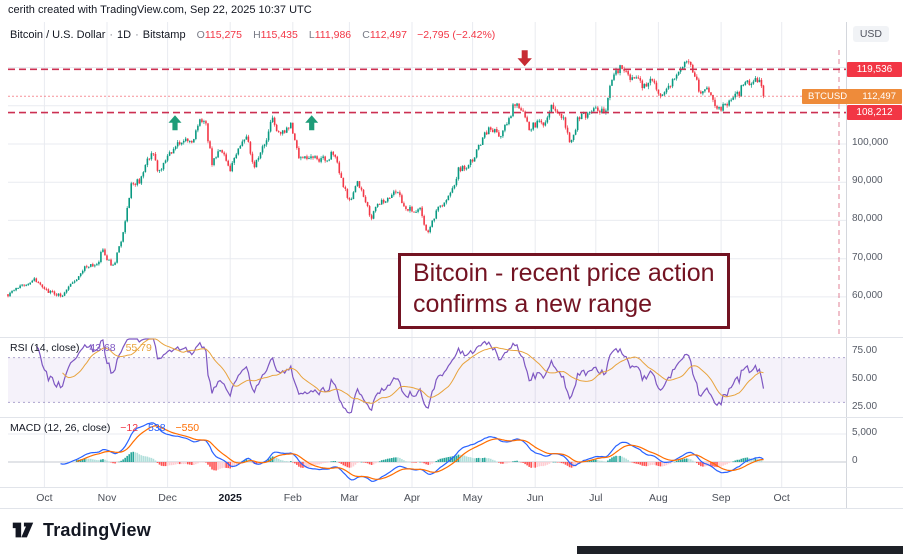 The height and width of the screenshot is (554, 903). Describe the element at coordinates (855, 460) in the screenshot. I see `price-tick-label: 0` at that location.